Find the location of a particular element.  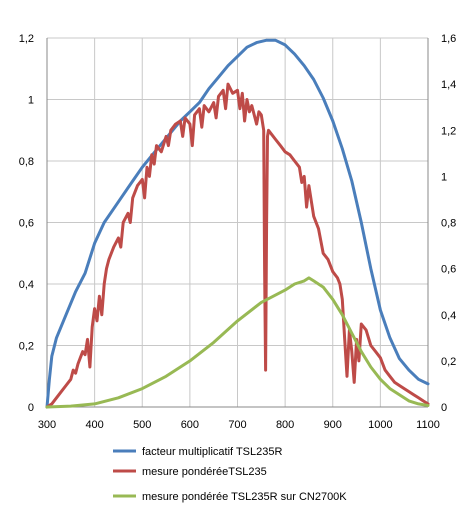

y-axis-left-tick-labels: 0 0,2 0,4 0,6 0,8 1 1,2 is located at coordinates (26, 223).